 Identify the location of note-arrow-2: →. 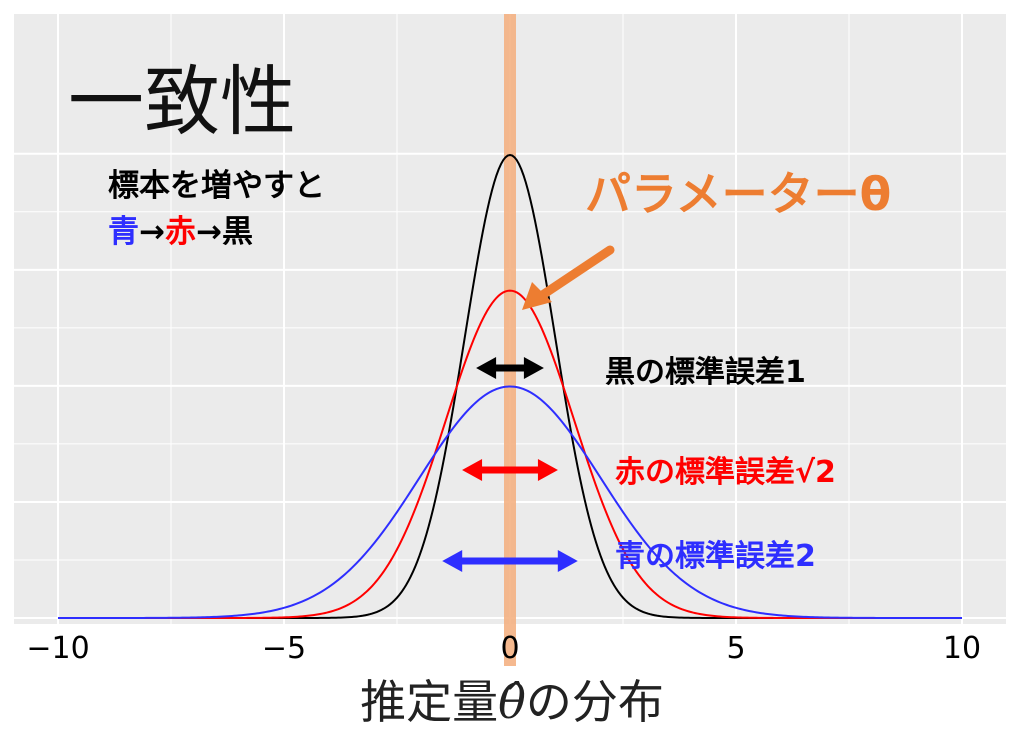
(209, 232).